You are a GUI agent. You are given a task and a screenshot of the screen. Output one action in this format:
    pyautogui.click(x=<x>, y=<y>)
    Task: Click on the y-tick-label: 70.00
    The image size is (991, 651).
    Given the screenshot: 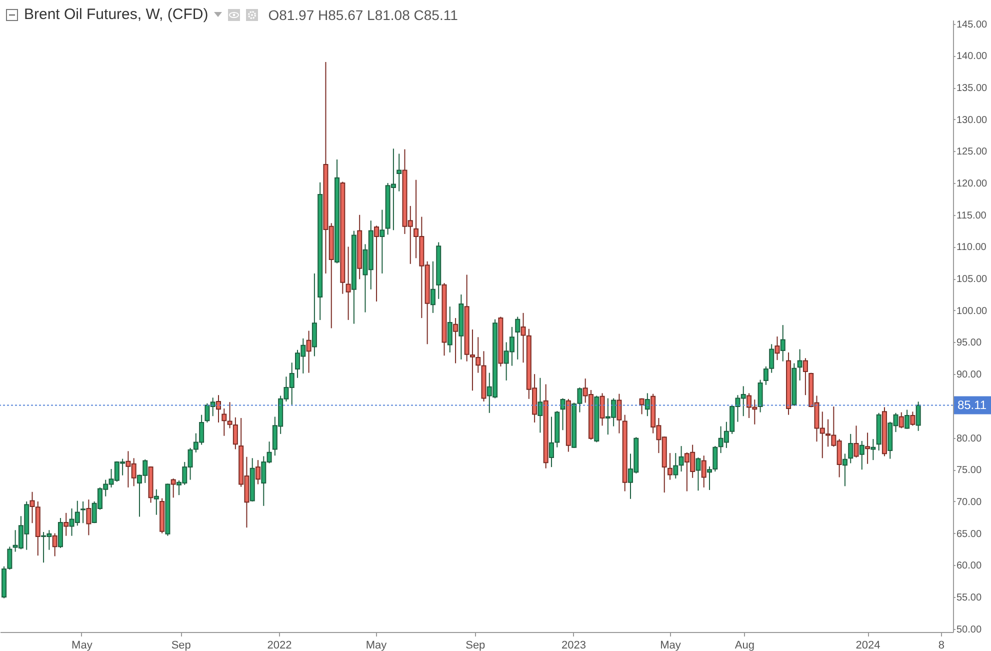 What is the action you would take?
    pyautogui.click(x=969, y=502)
    